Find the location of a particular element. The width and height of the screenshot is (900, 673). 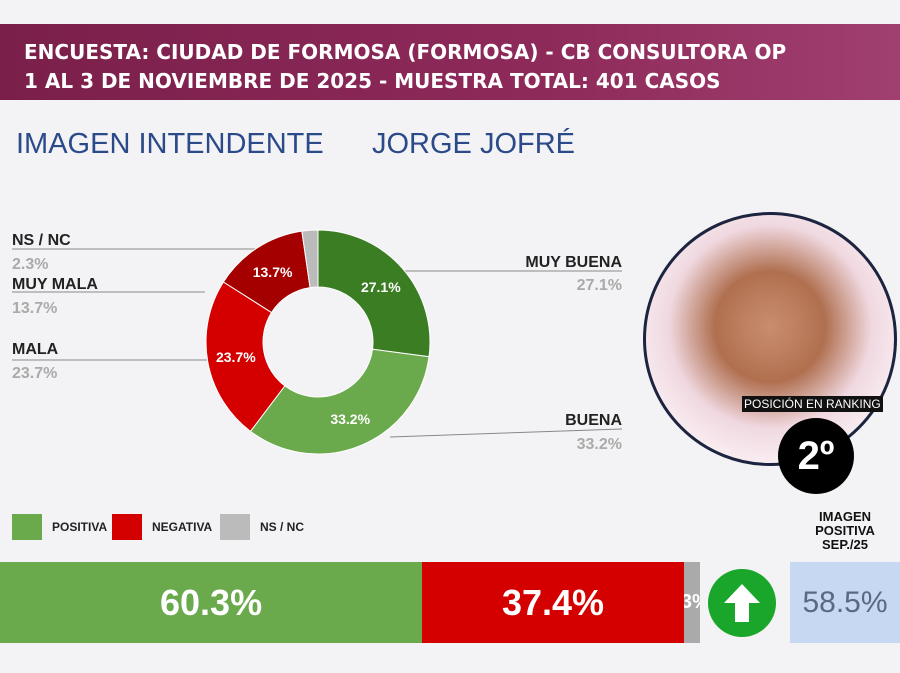

bar-segment-ns-nc: 2.3% is located at coordinates (691, 602).